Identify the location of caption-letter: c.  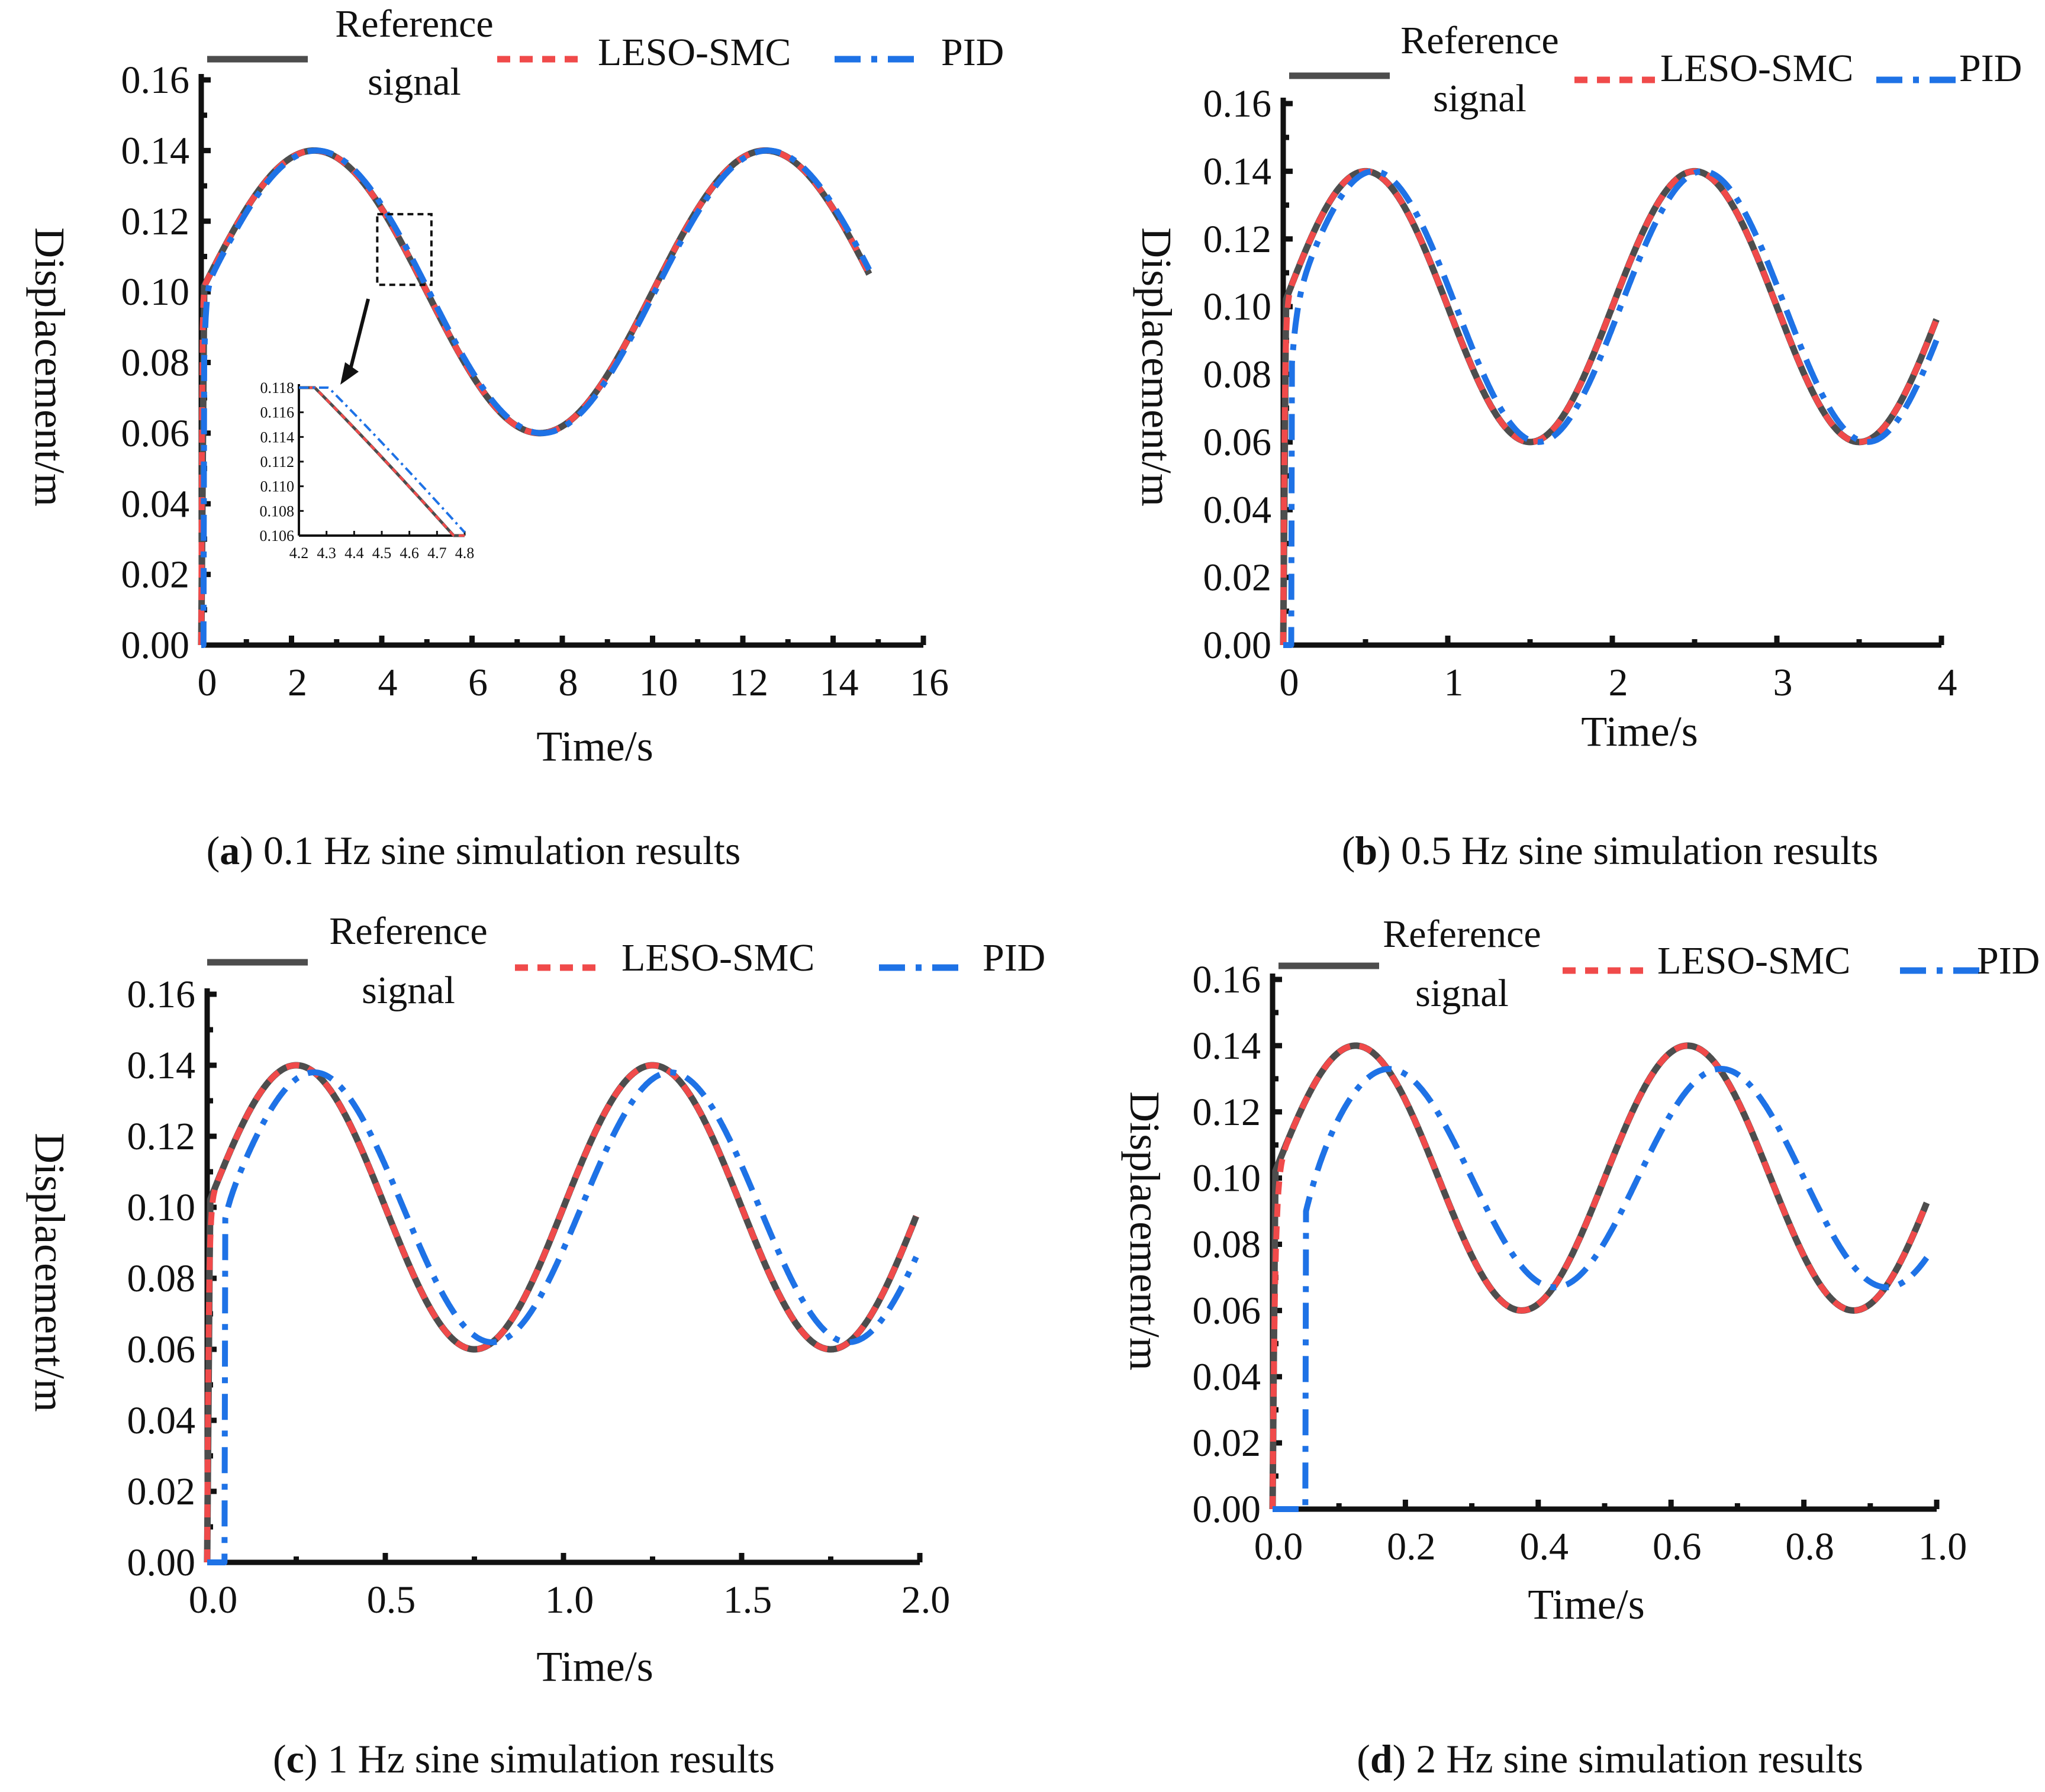
(295, 1759).